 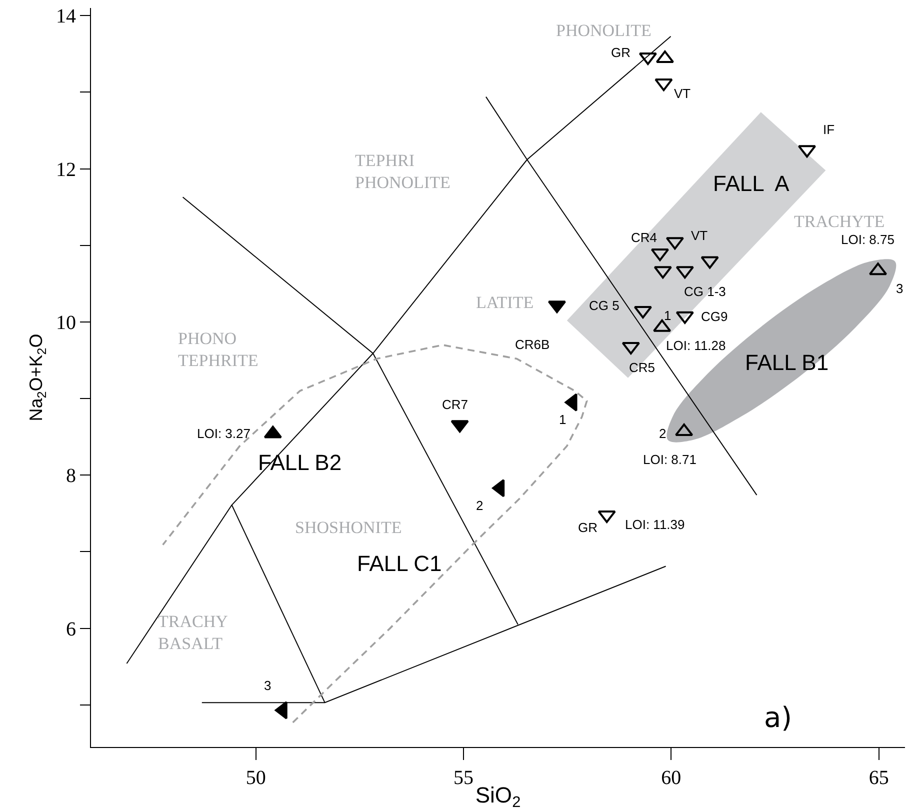 What do you see at coordinates (787, 362) in the screenshot?
I see `annotation: FALL B1` at bounding box center [787, 362].